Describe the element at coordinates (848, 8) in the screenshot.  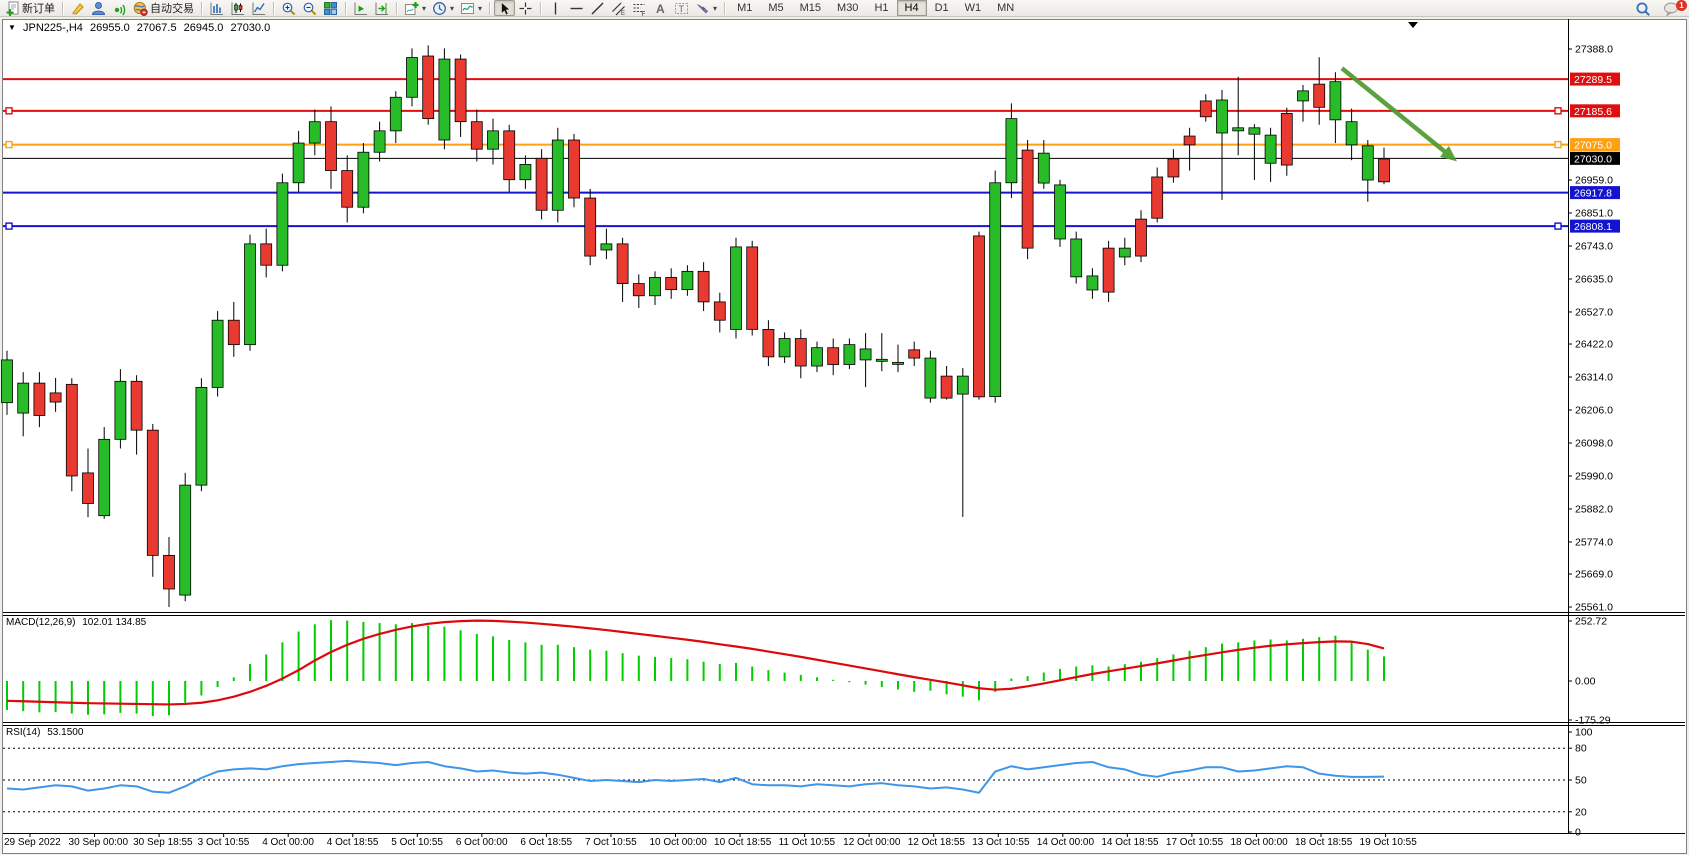
I see `timeframe-button-m30: M30` at that location.